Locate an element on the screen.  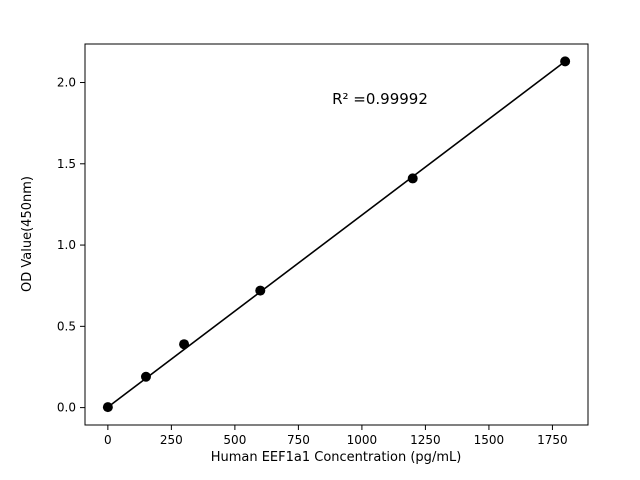
y-tick-label: 2.0 is located at coordinates (66, 83).